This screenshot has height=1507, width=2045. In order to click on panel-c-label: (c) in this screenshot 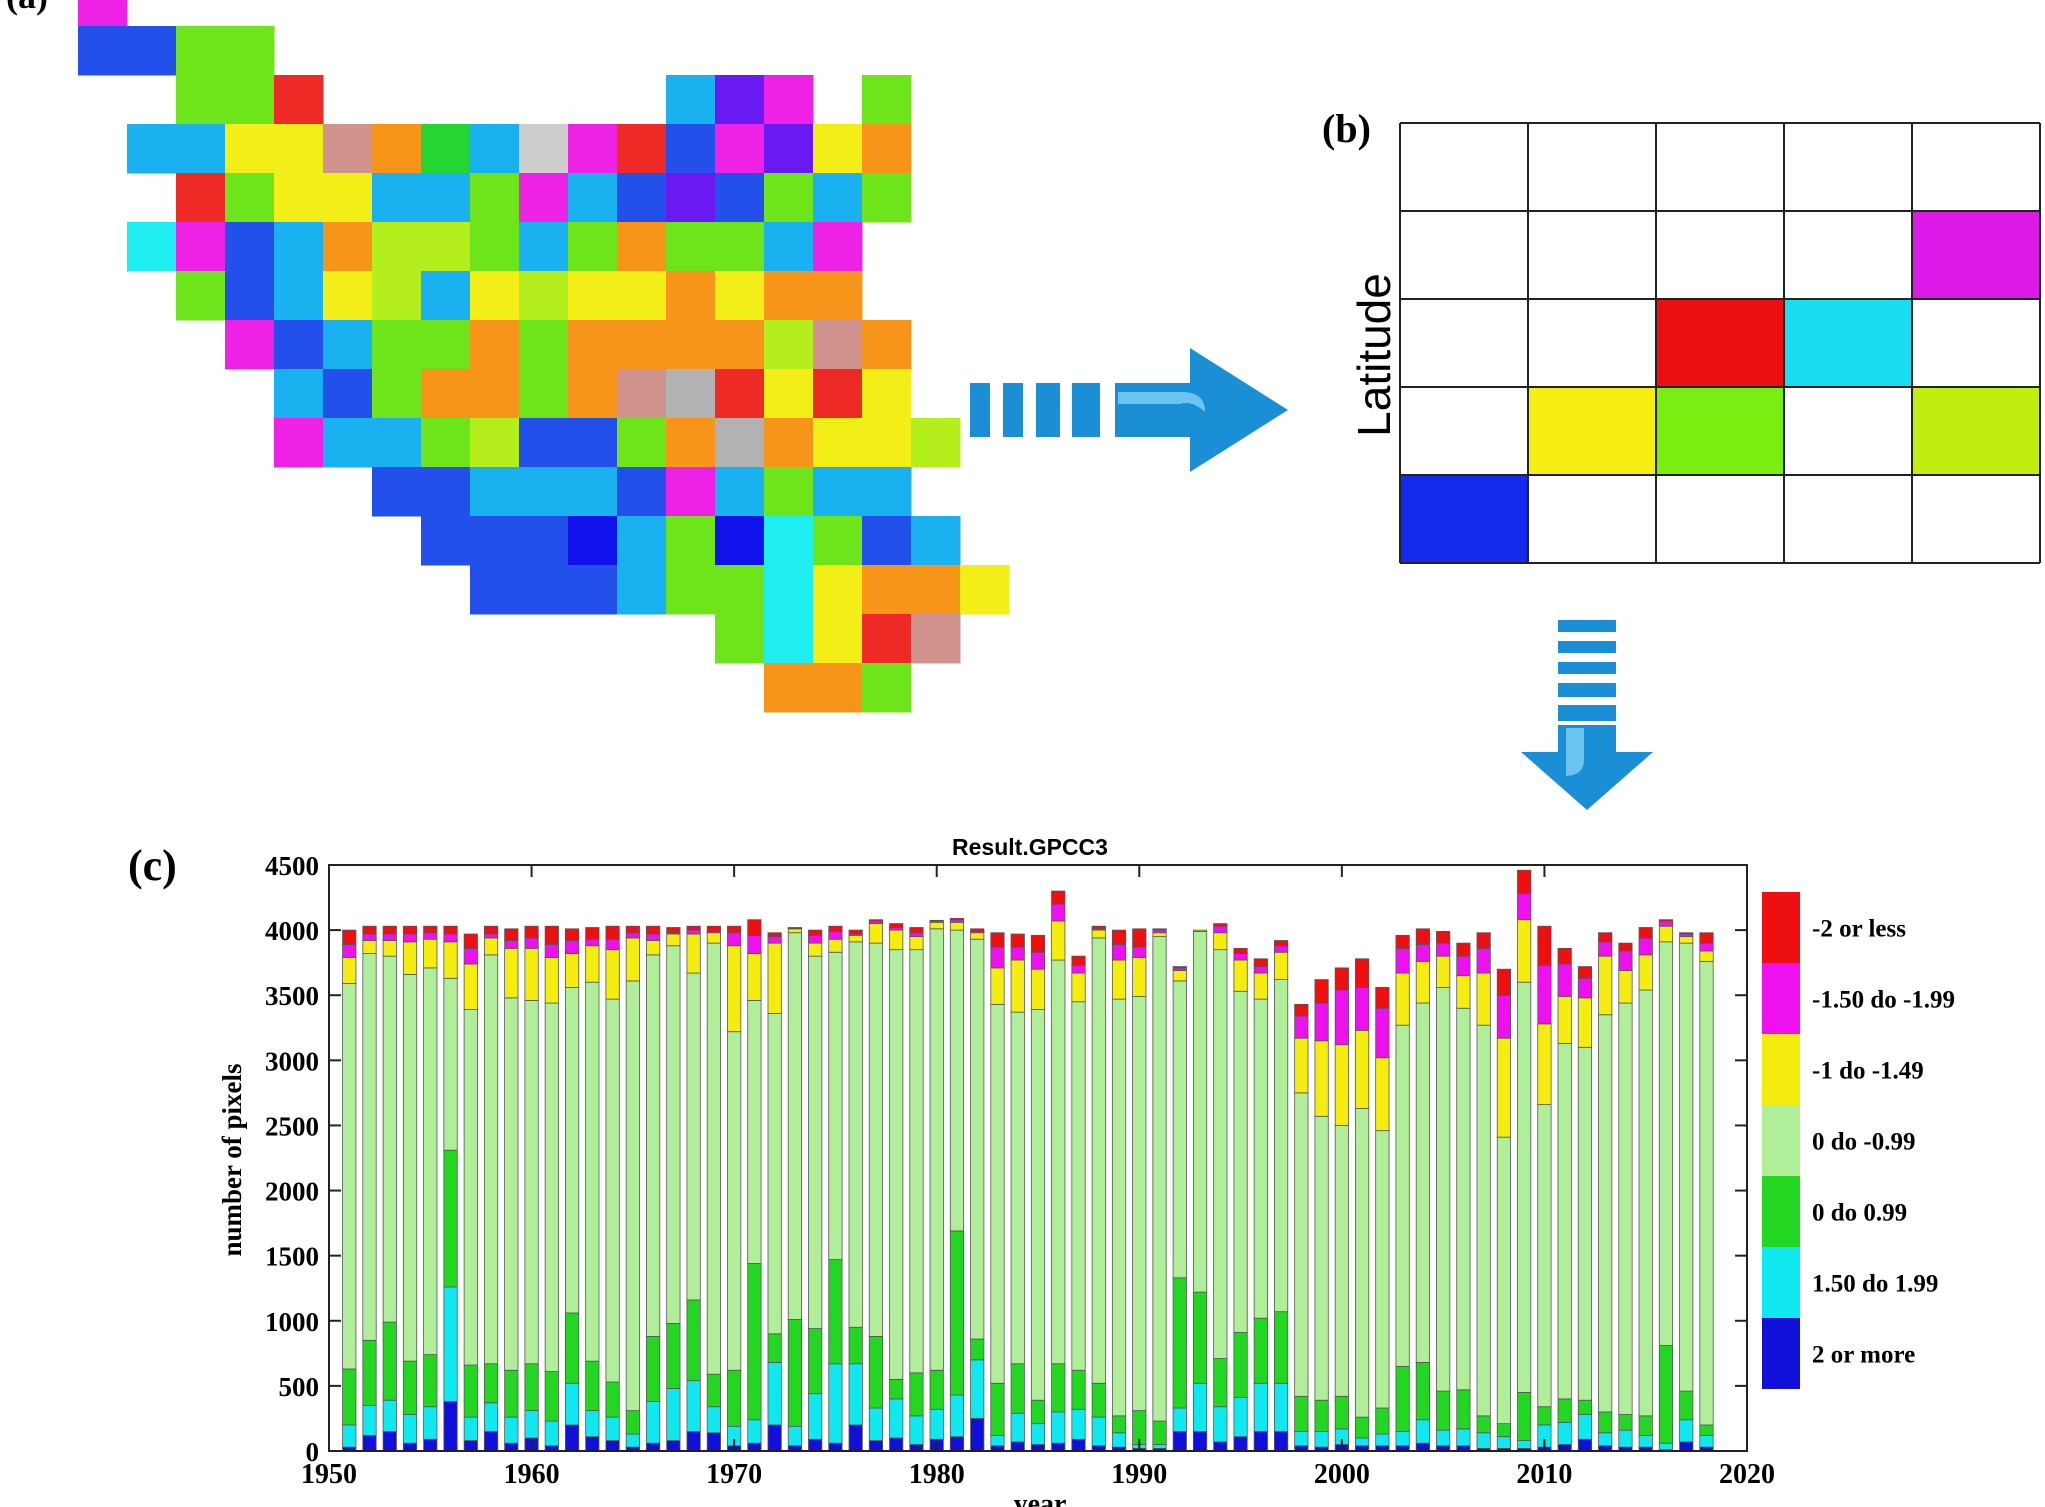, I will do `click(152, 865)`.